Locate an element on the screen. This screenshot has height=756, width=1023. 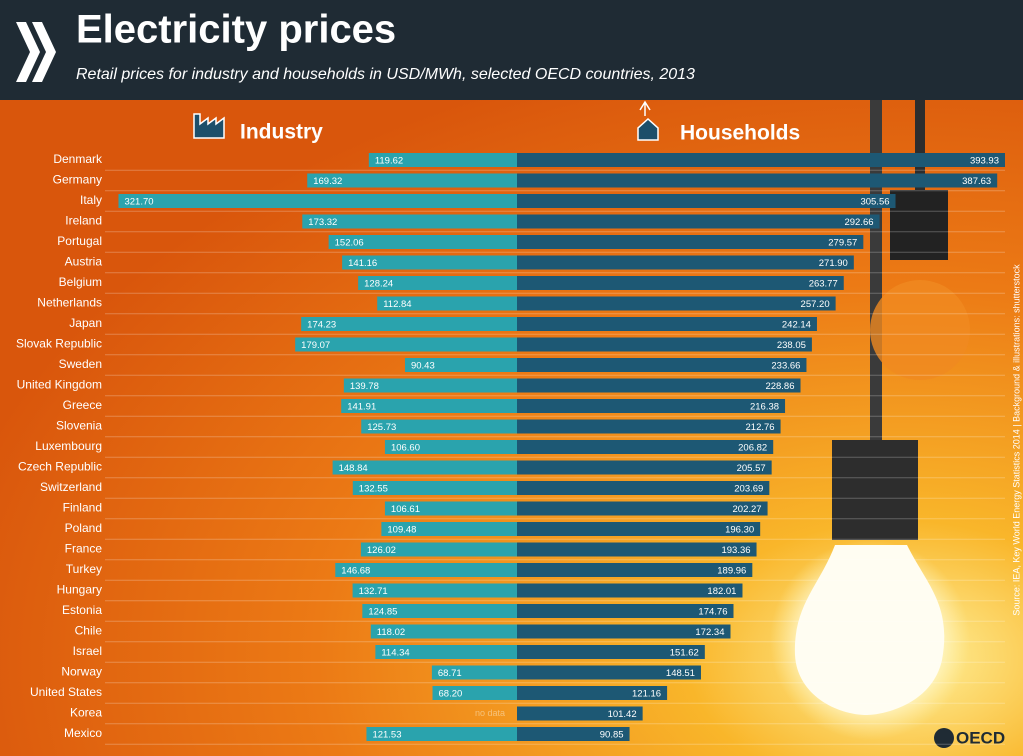
value-label: 141.91 is located at coordinates (361, 407).